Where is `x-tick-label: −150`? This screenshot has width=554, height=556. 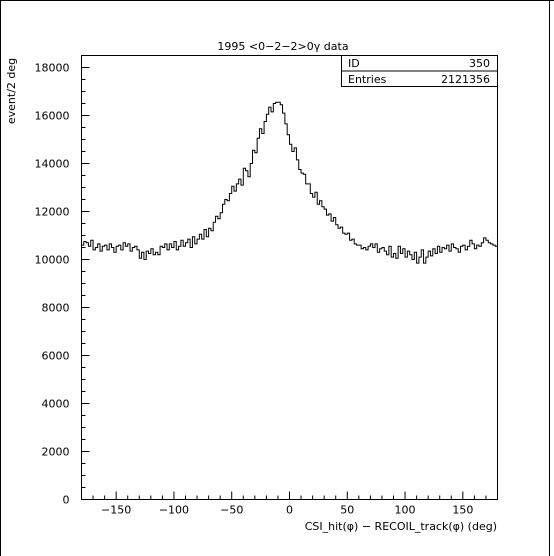 x-tick-label: −150 is located at coordinates (116, 510).